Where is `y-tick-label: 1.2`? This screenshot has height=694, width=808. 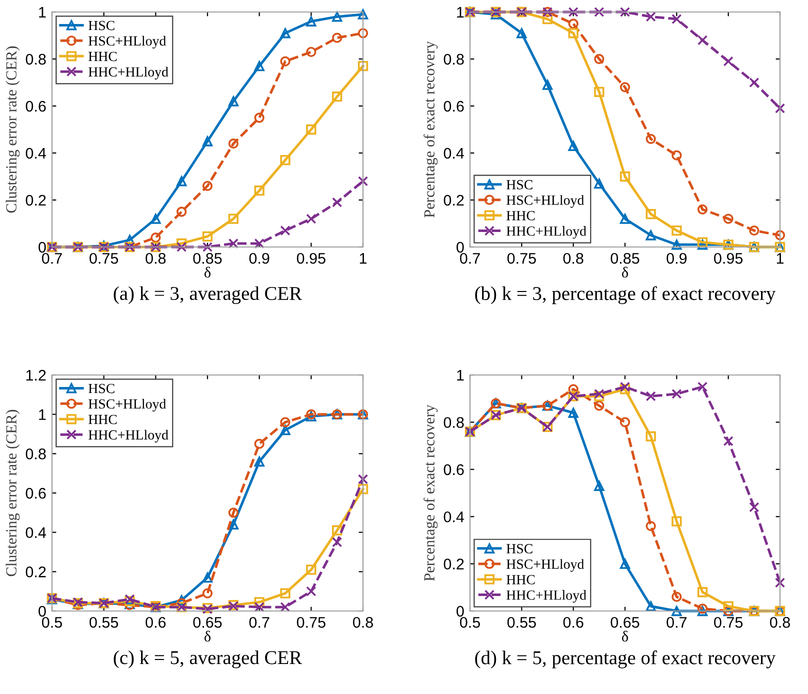 y-tick-label: 1.2 is located at coordinates (36, 375).